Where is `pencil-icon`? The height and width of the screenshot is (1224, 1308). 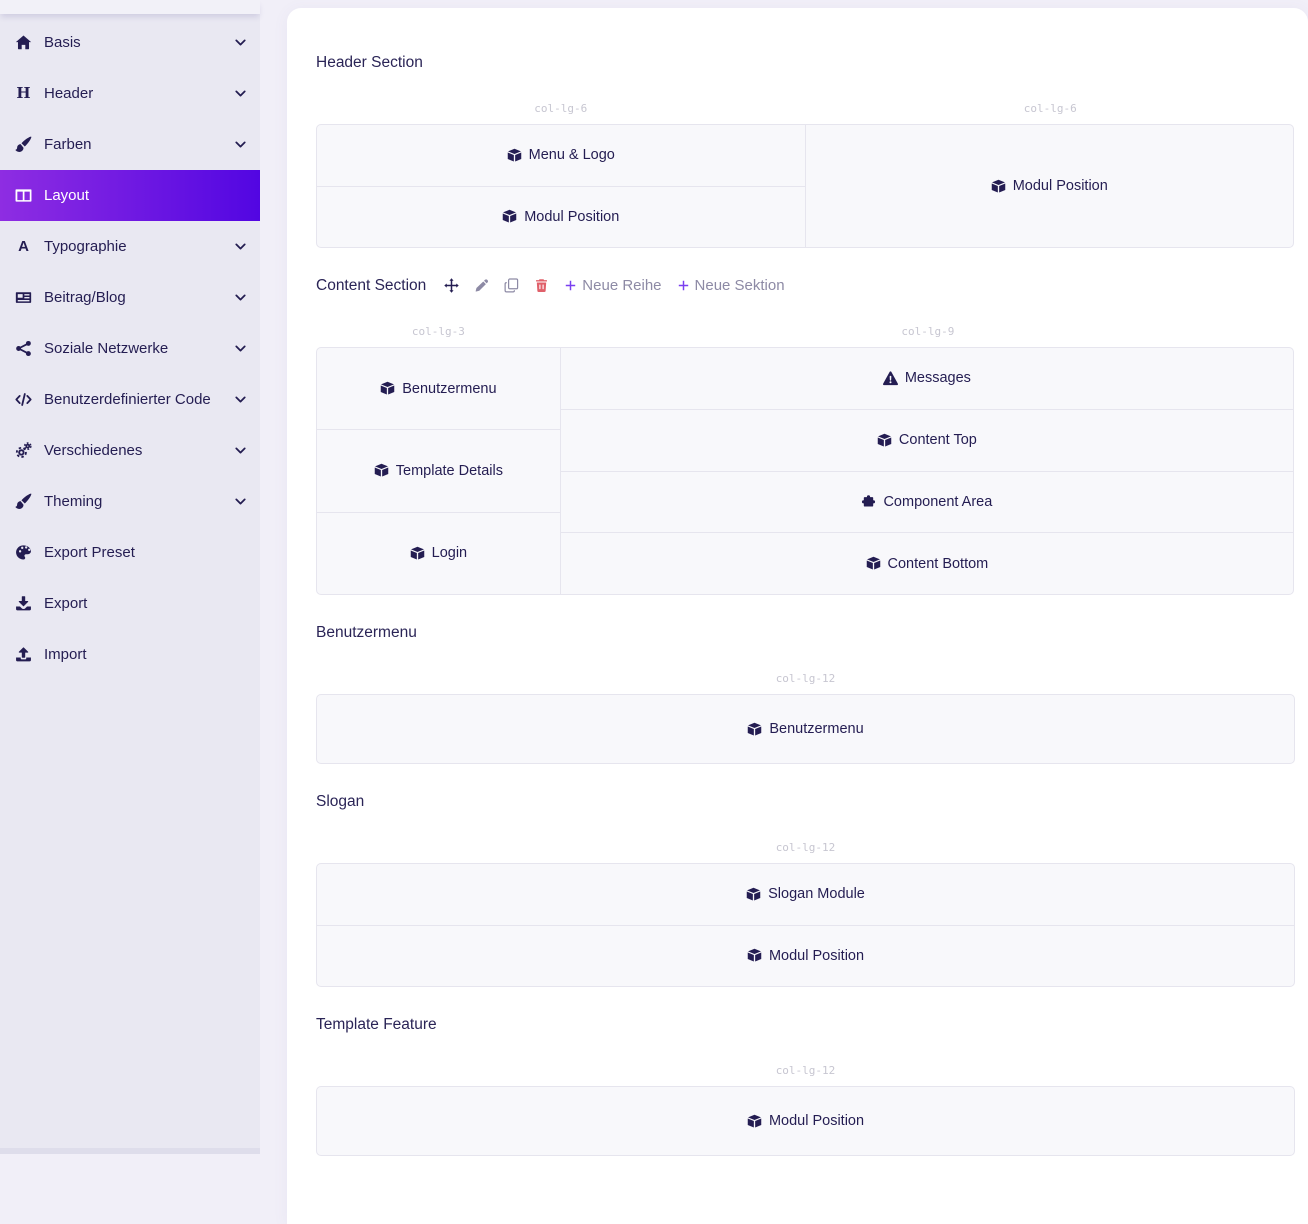 pencil-icon is located at coordinates (481, 285).